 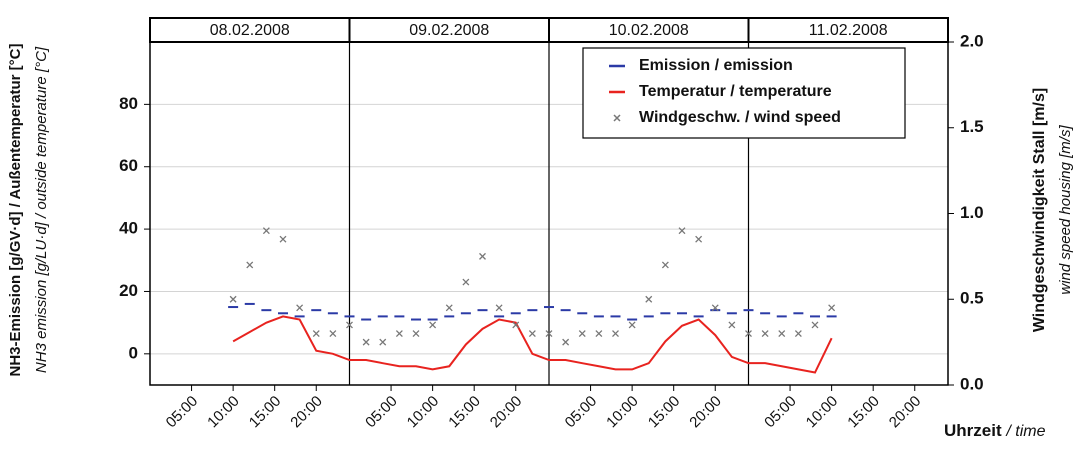 I want to click on legend-label: Temperatur / temperature, so click(x=735, y=91).